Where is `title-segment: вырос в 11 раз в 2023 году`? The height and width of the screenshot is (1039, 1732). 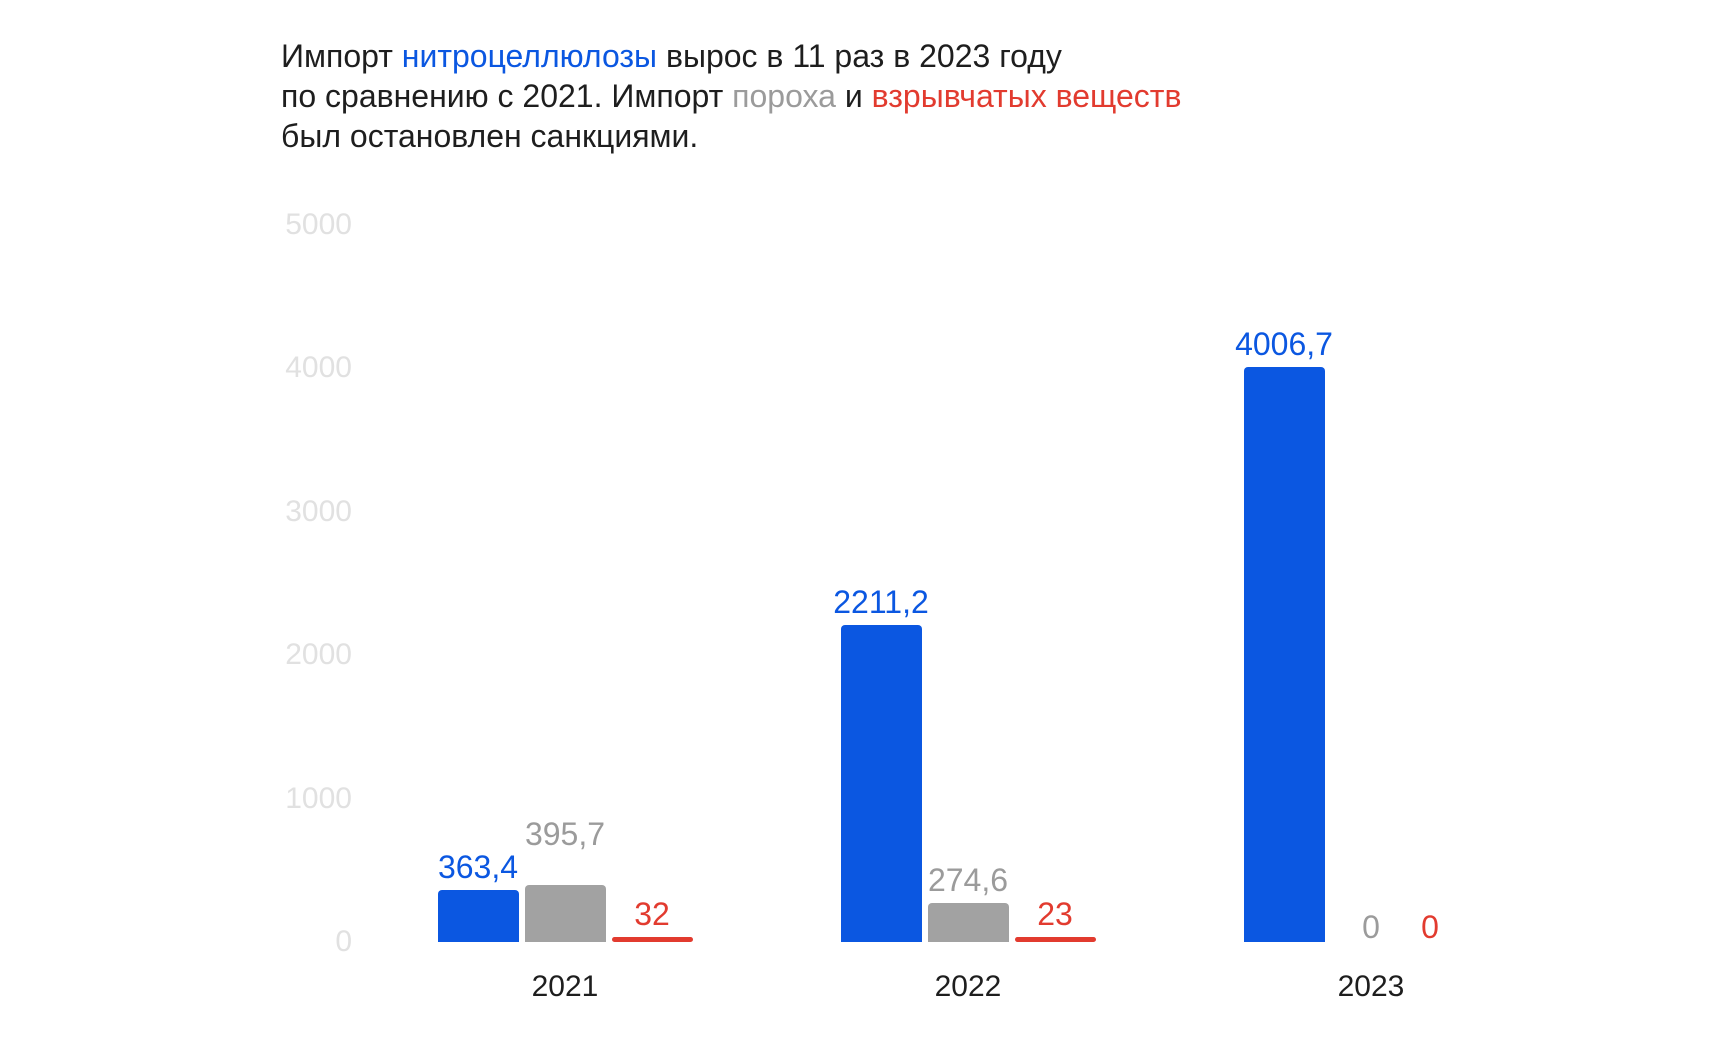
title-segment: вырос в 11 раз в 2023 году is located at coordinates (859, 56).